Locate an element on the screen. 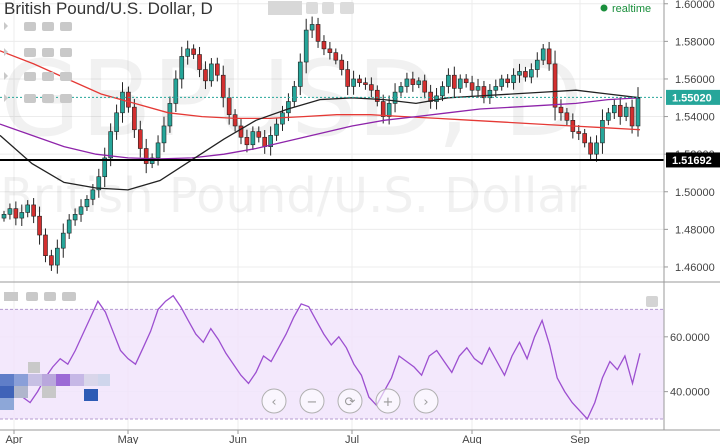 The height and width of the screenshot is (444, 720). reset-view-button: ⟳ is located at coordinates (350, 401).